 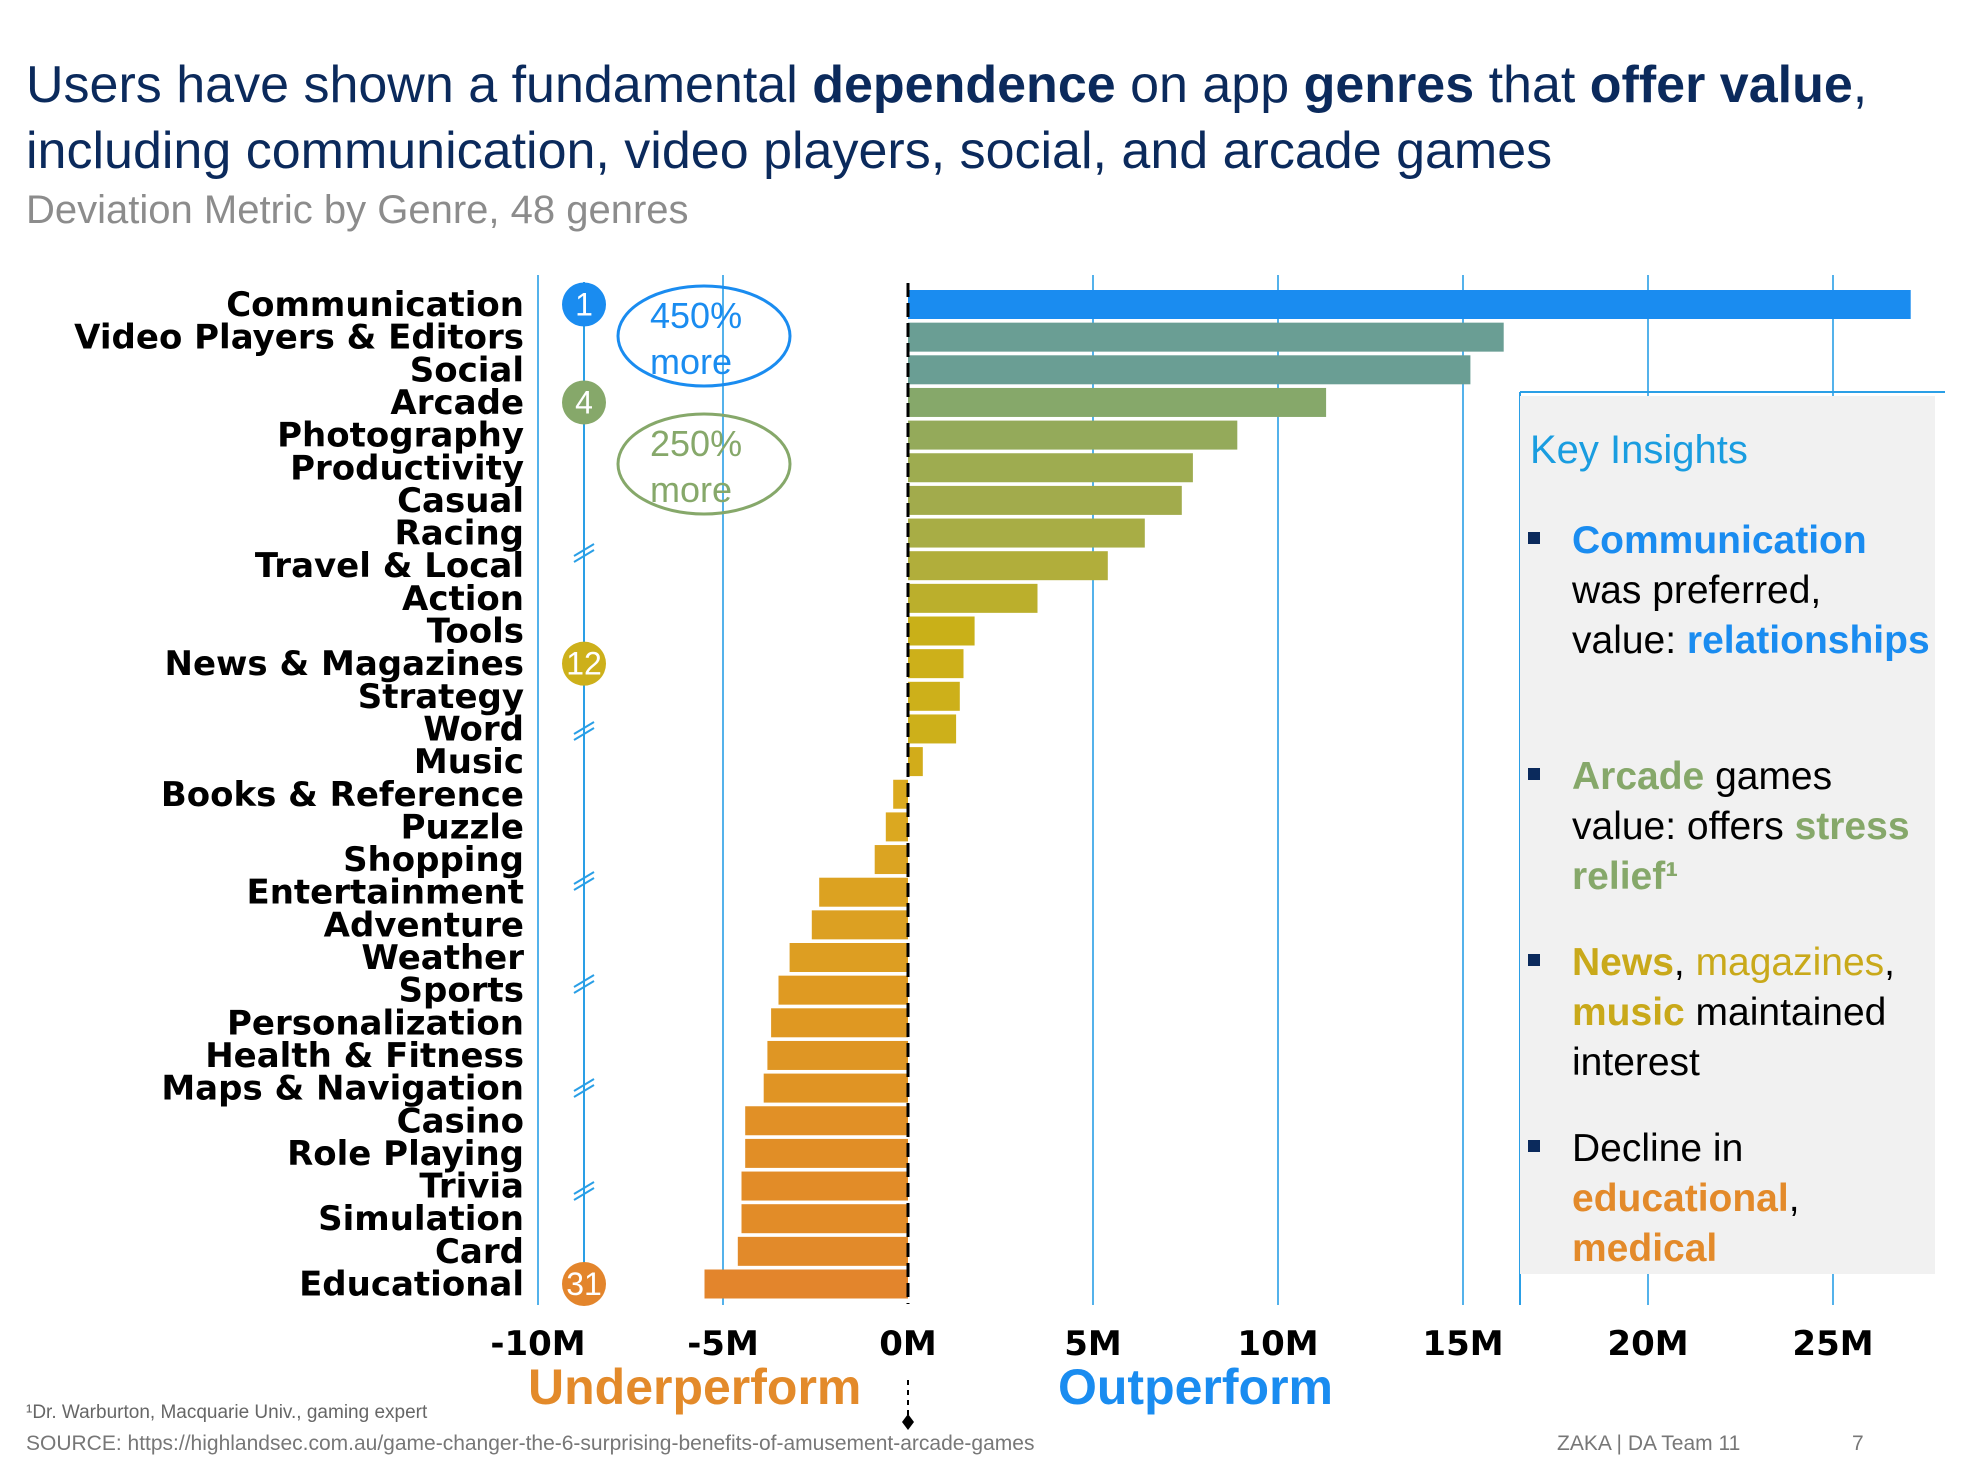 I want to click on category-label: Weather, so click(x=442, y=958).